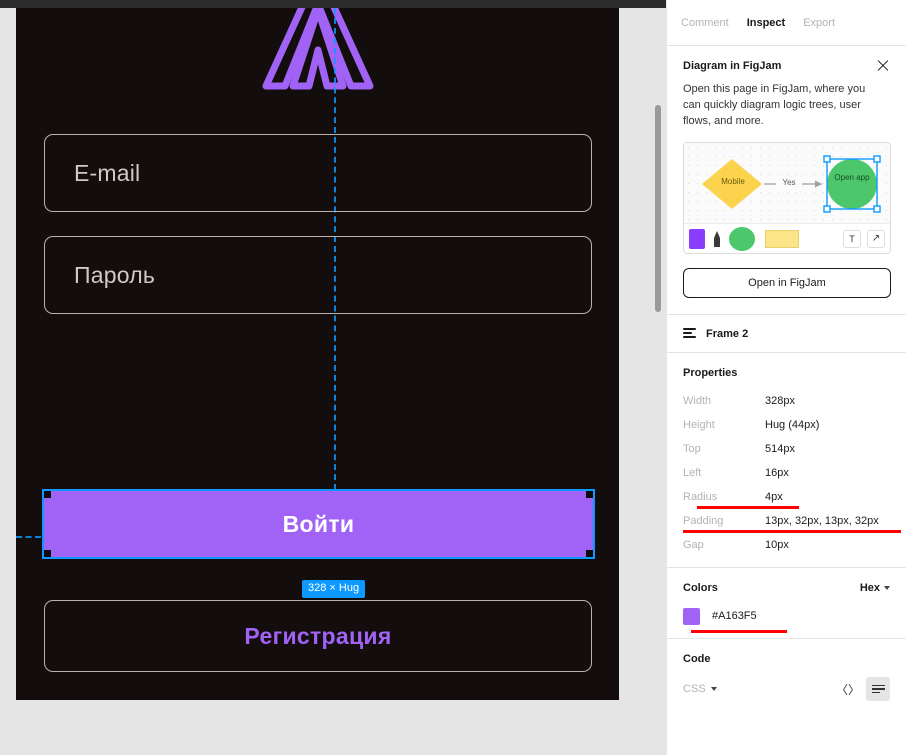 The height and width of the screenshot is (755, 906). I want to click on property-row-height: Height Hug (44px), so click(786, 425).